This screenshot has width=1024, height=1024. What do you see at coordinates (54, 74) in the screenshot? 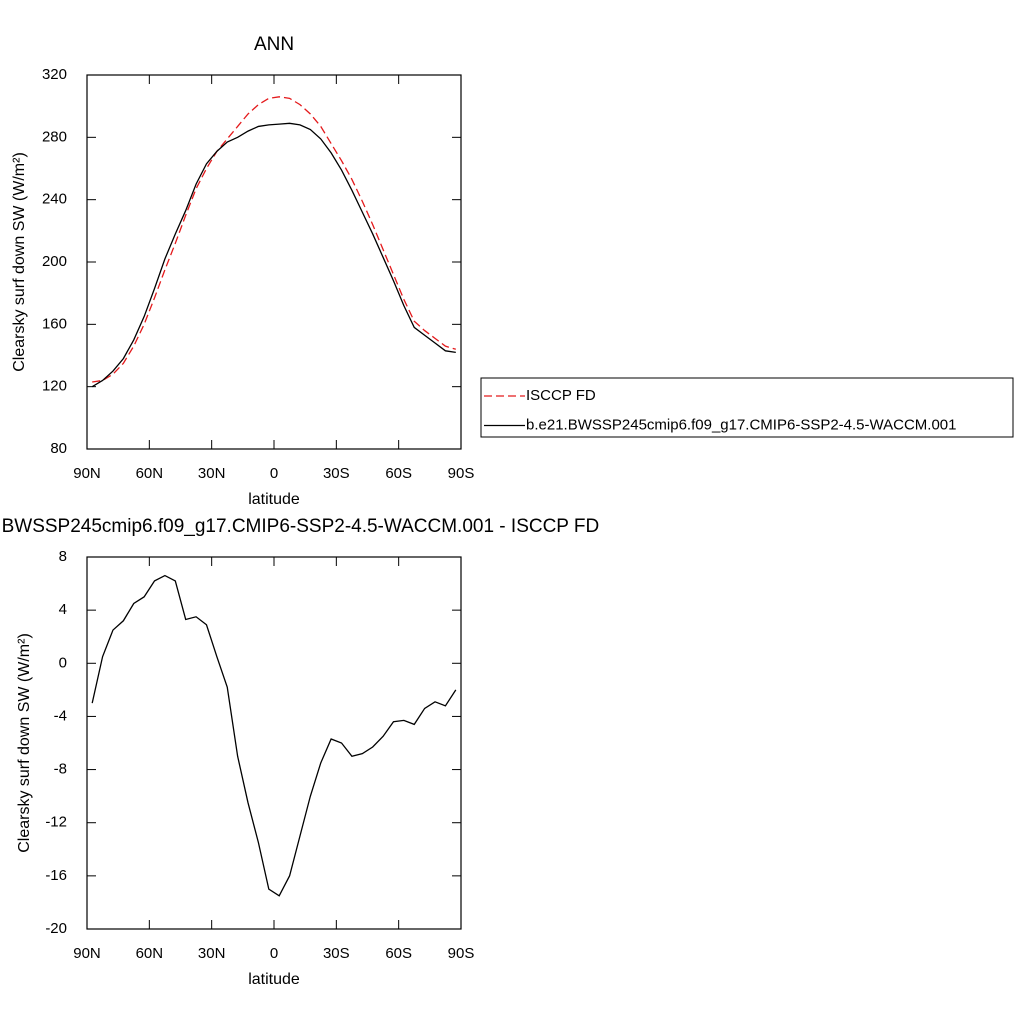
I see `y-tick-label: 320` at bounding box center [54, 74].